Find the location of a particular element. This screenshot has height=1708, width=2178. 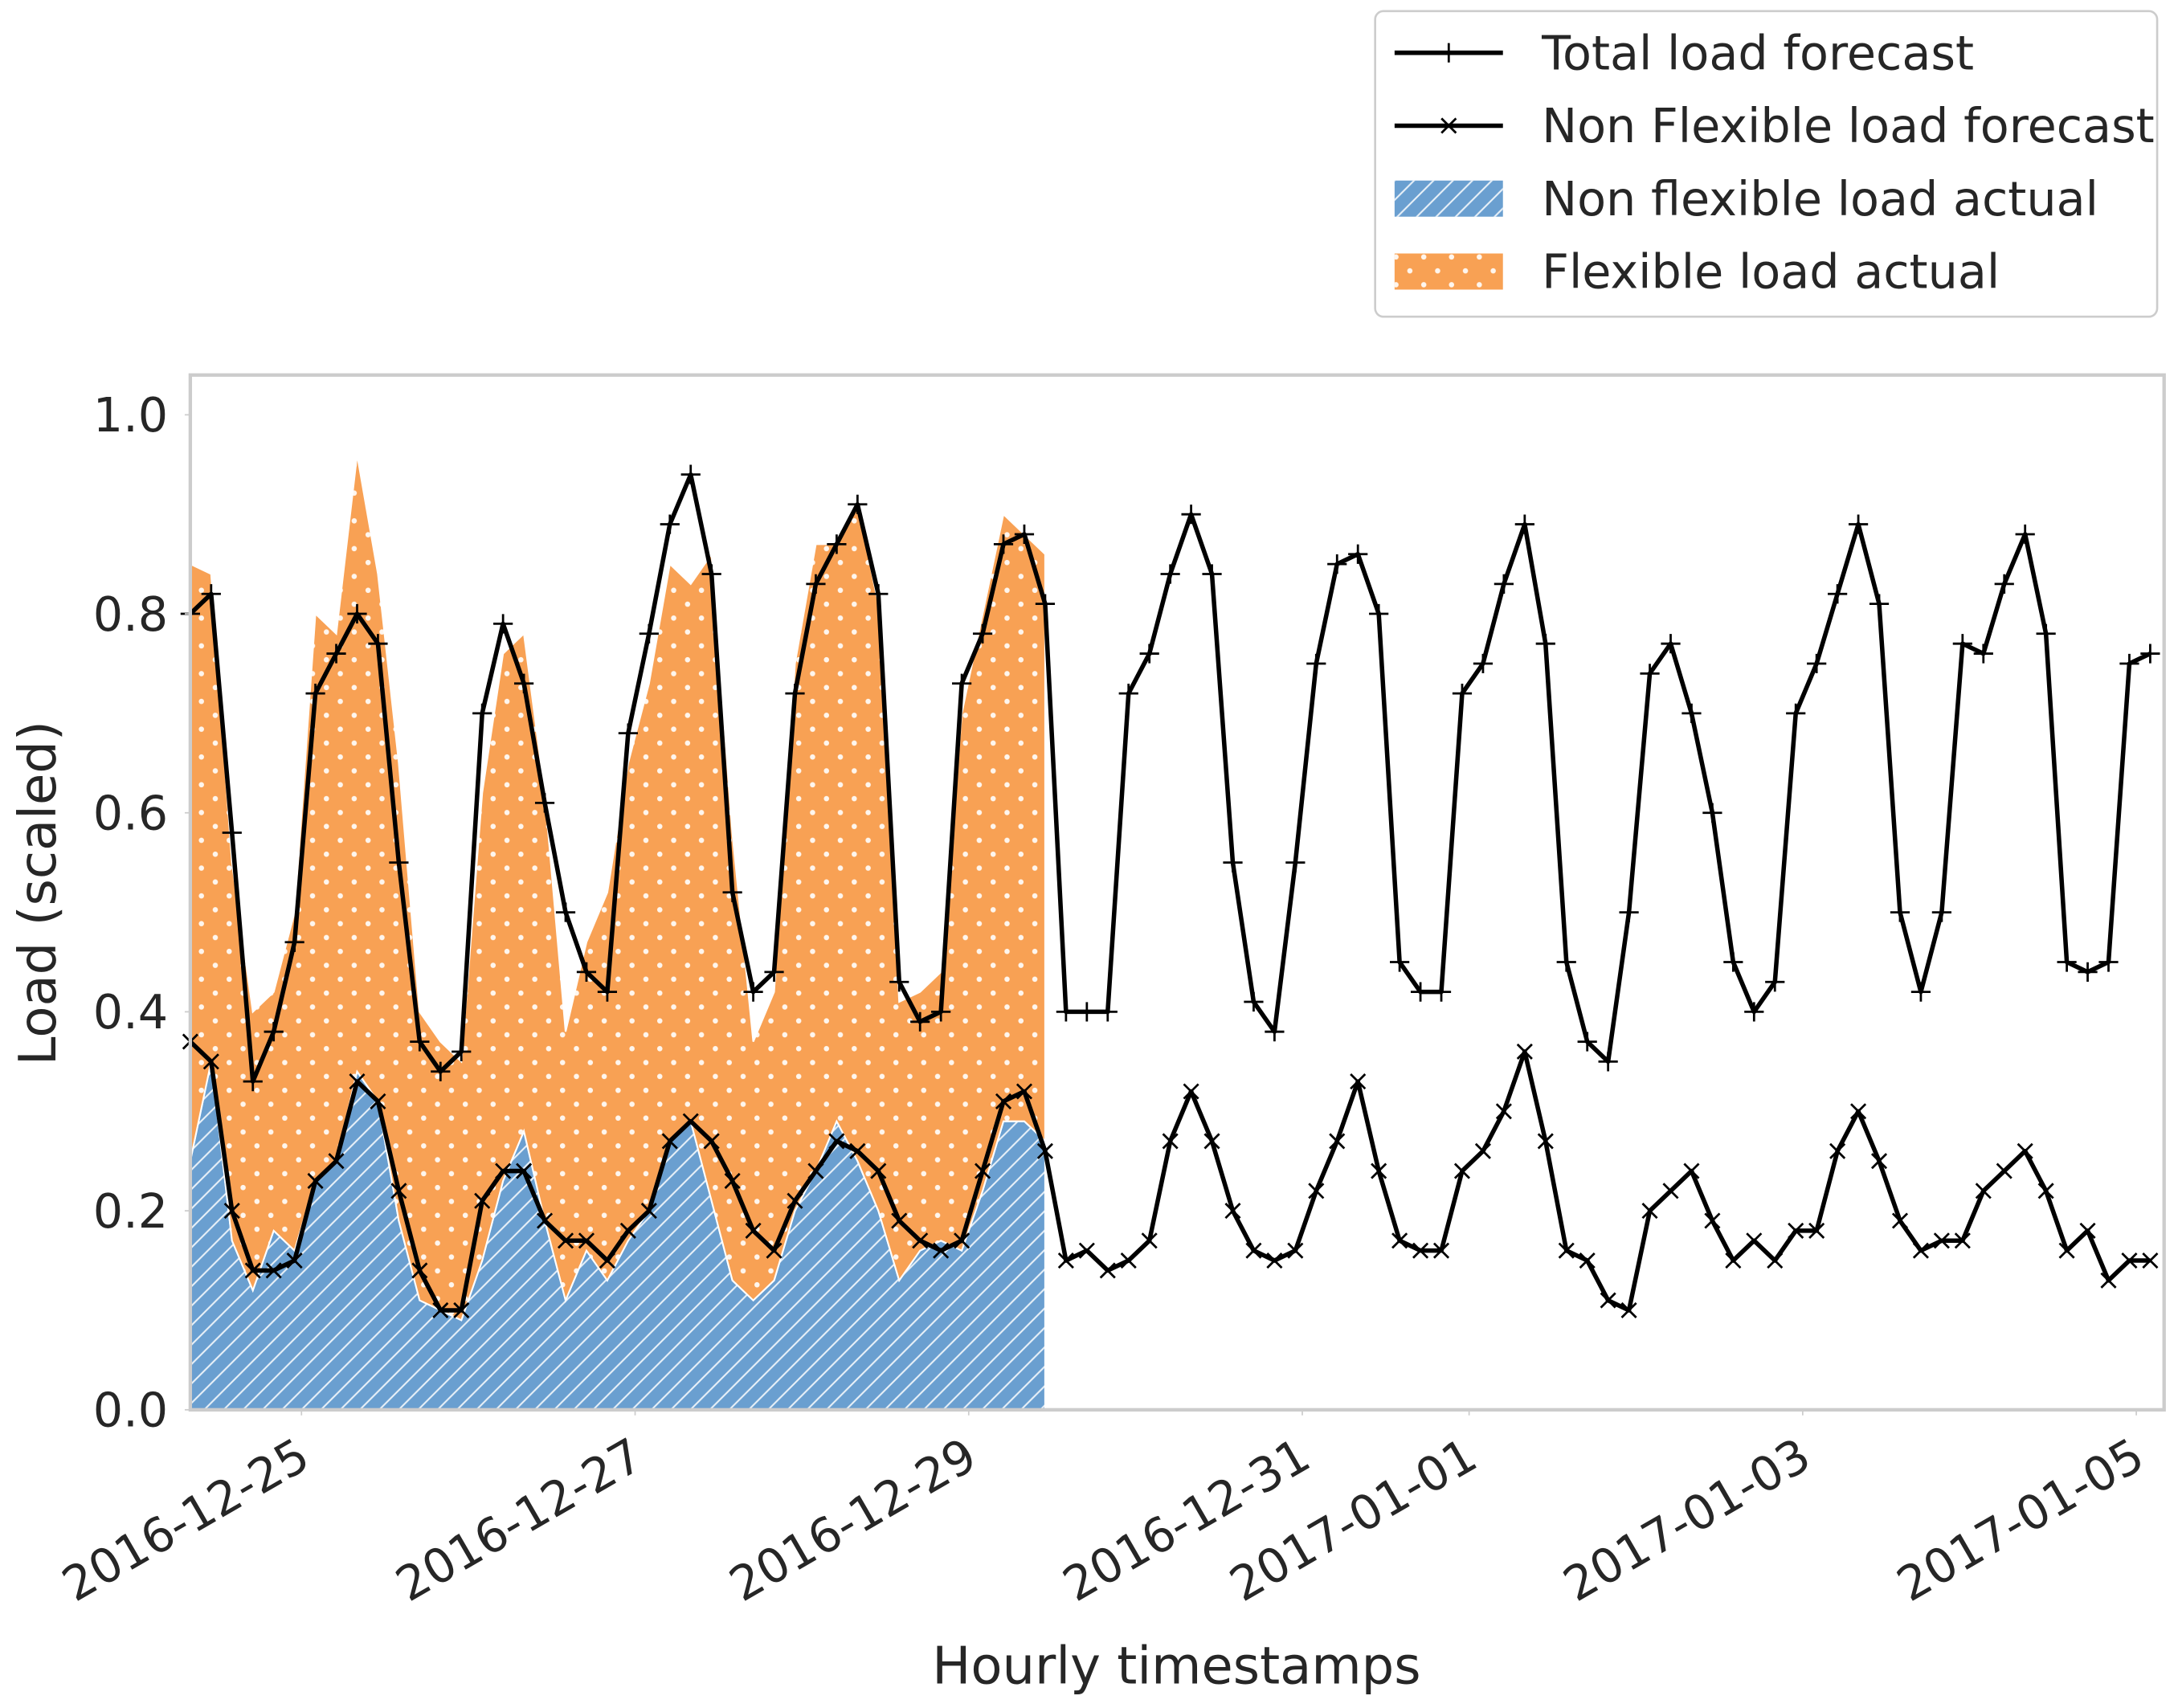

legend-marker is located at coordinates (1449, 53).